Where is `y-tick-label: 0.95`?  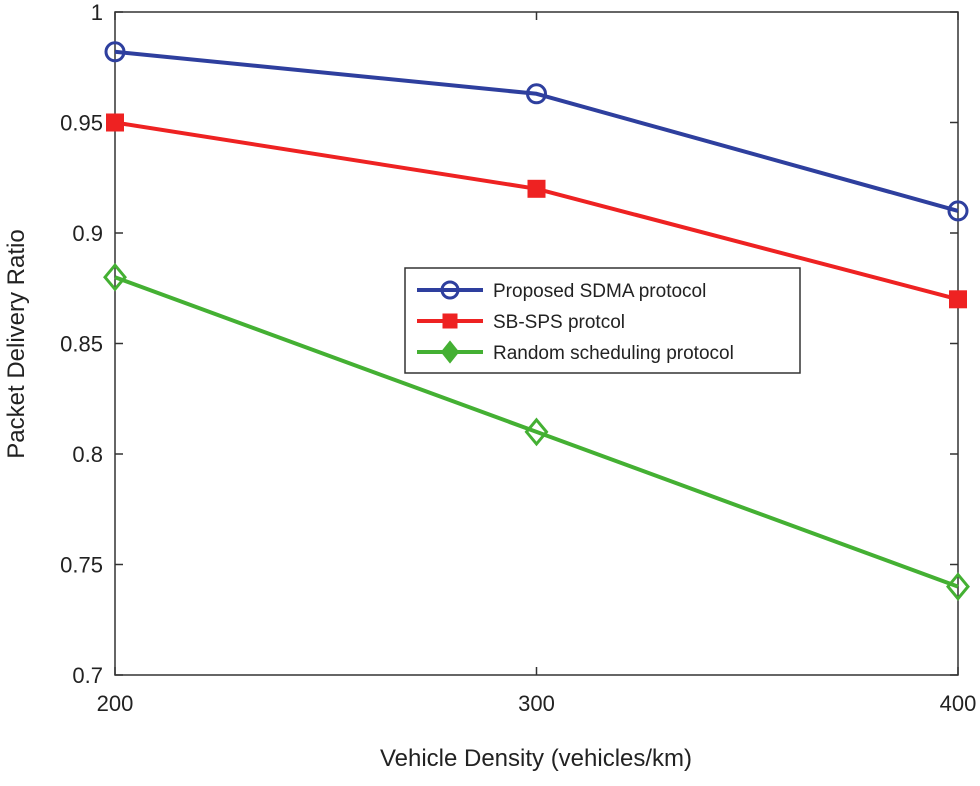
y-tick-label: 0.95 is located at coordinates (81, 123).